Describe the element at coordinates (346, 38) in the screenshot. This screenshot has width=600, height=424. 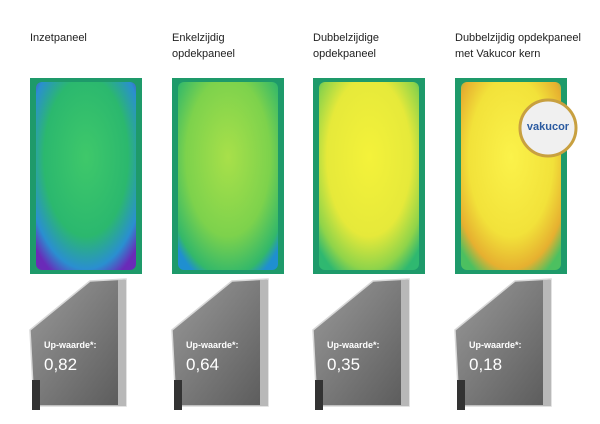
I see `panel-title: Dubbelzijdige` at that location.